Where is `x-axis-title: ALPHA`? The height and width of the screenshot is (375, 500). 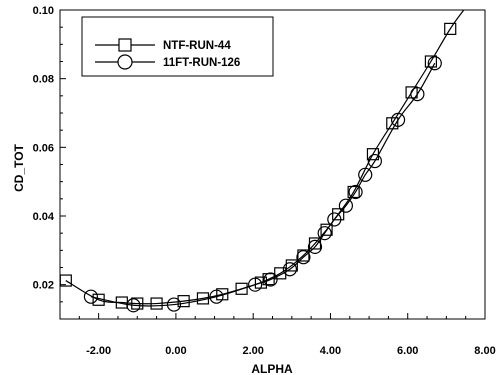 x-axis-title: ALPHA is located at coordinates (272, 368).